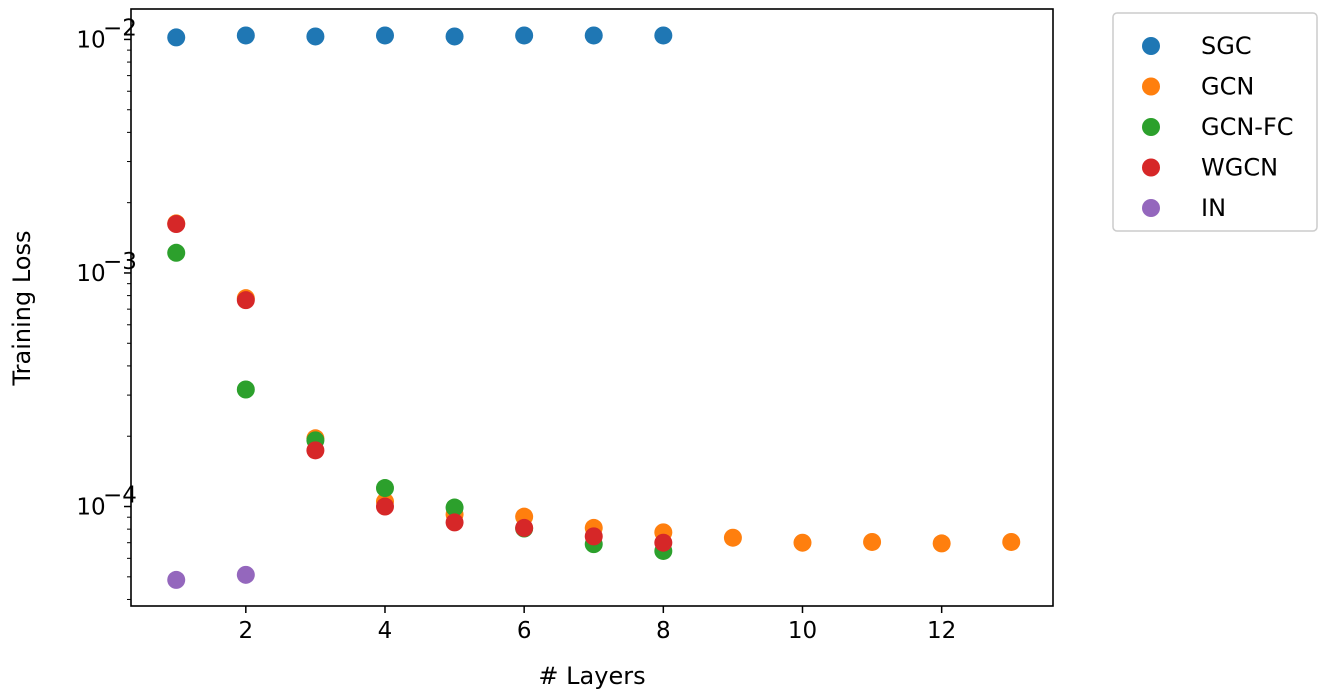  I want to click on x-axis-ticks: 2 4 6 8 10 12, so click(597, 625).